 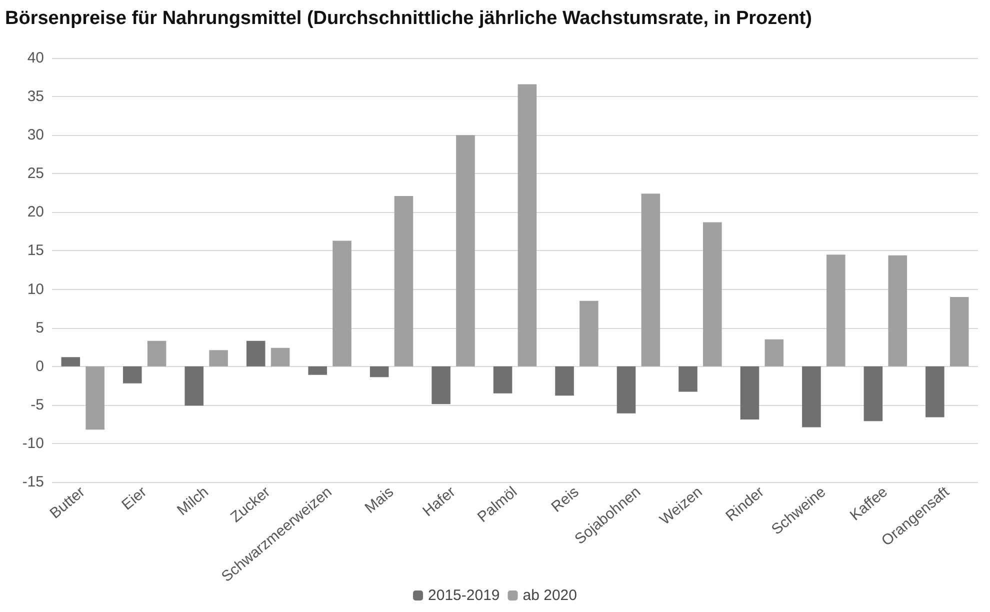 What do you see at coordinates (549, 595) in the screenshot?
I see `legend-label: ab 2020` at bounding box center [549, 595].